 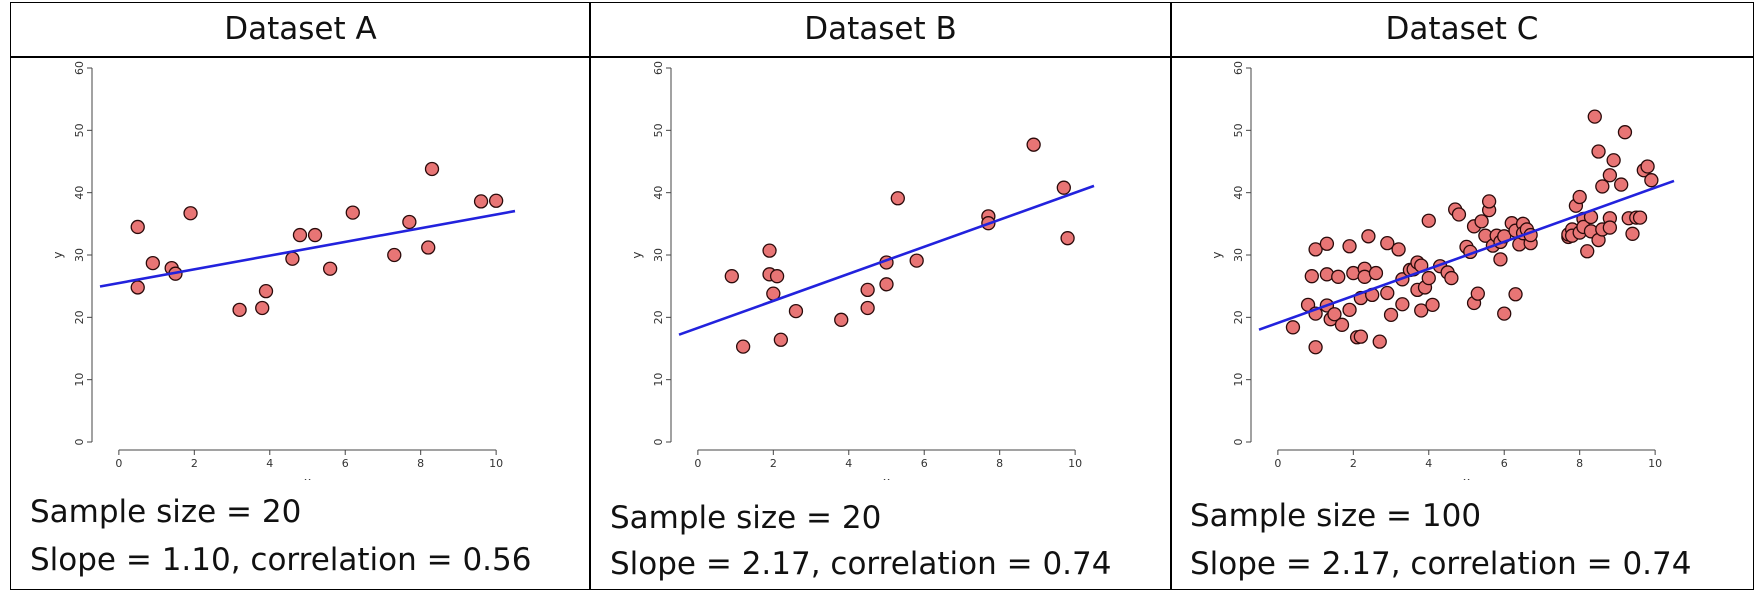 What do you see at coordinates (281, 560) in the screenshot?
I see `slope-correlation-caption: Slope = 1.10, correlation = 0.56` at bounding box center [281, 560].